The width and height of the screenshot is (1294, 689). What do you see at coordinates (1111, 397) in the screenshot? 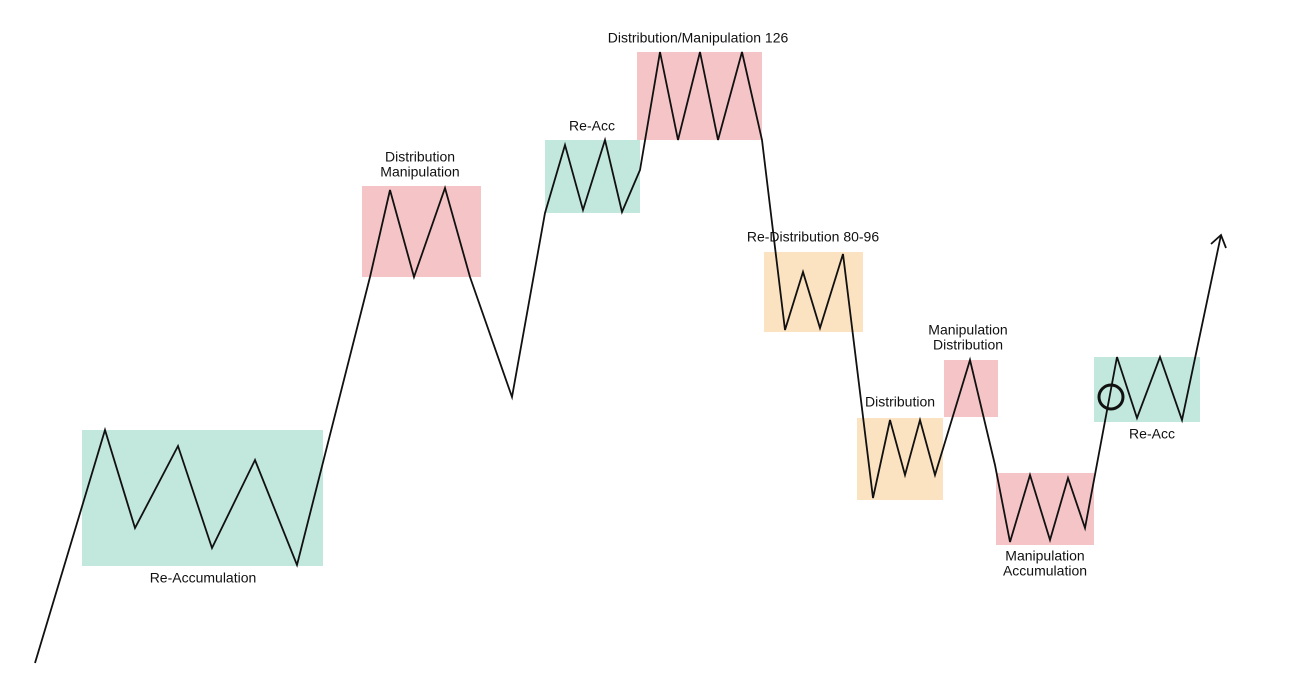
I see `entry-circle` at bounding box center [1111, 397].